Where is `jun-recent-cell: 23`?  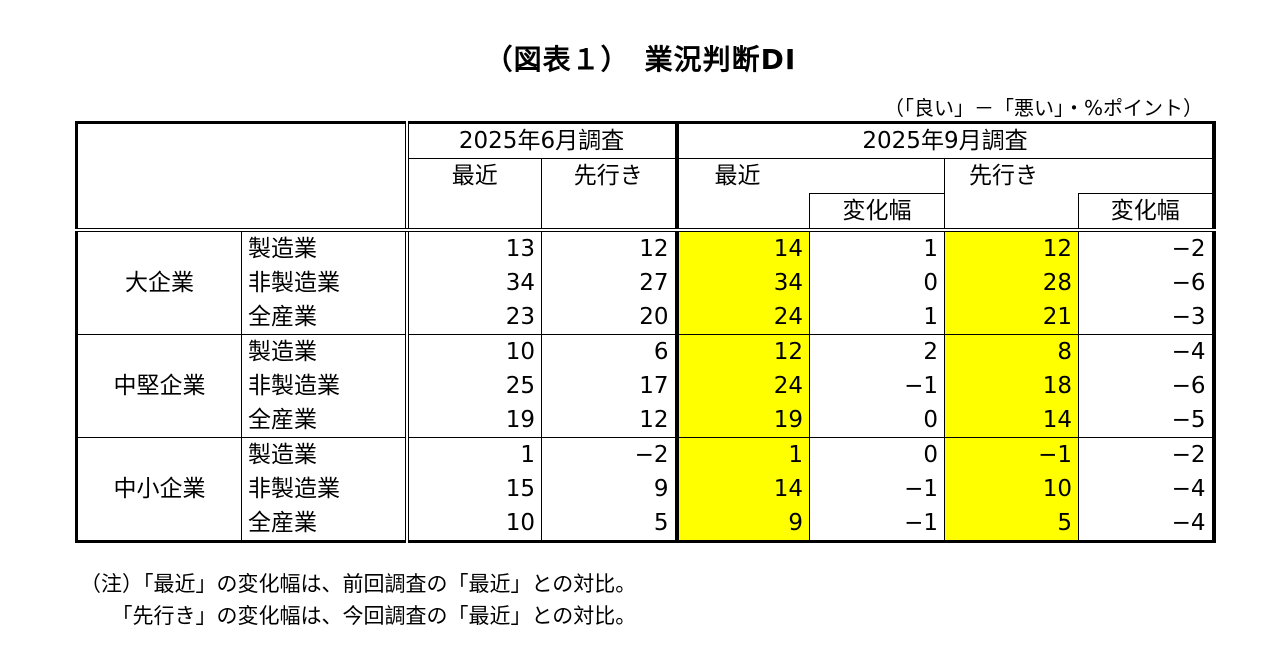 jun-recent-cell: 23 is located at coordinates (473, 317).